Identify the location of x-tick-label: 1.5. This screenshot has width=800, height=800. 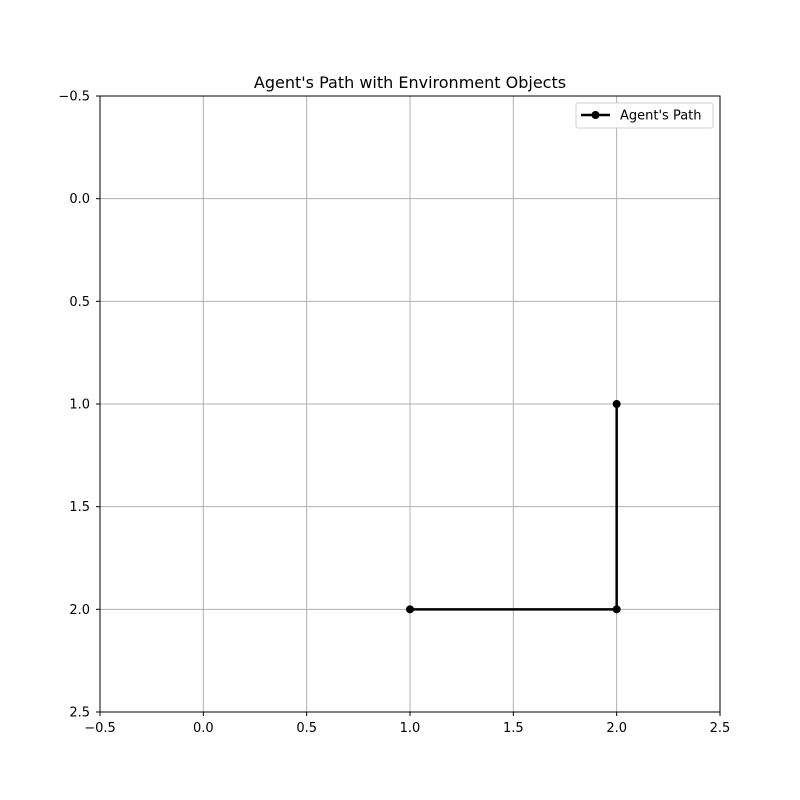
(513, 728).